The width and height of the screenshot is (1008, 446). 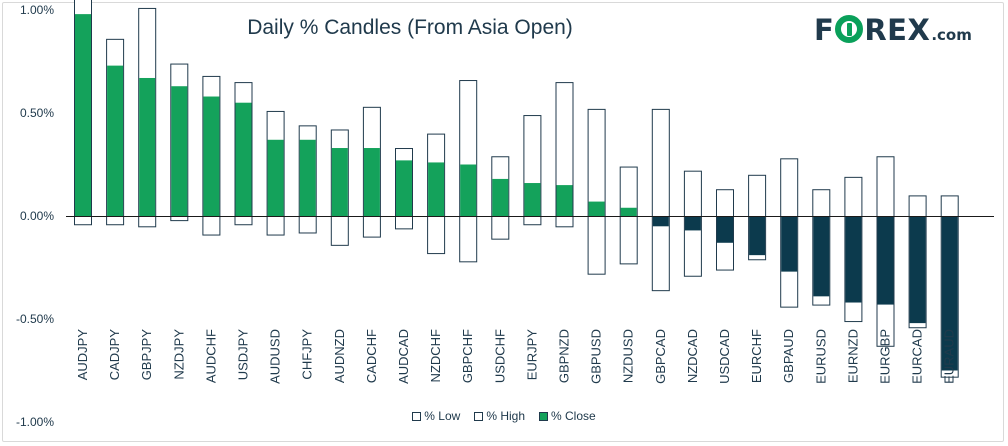 What do you see at coordinates (852, 356) in the screenshot?
I see `x-tick-label: EURNZD` at bounding box center [852, 356].